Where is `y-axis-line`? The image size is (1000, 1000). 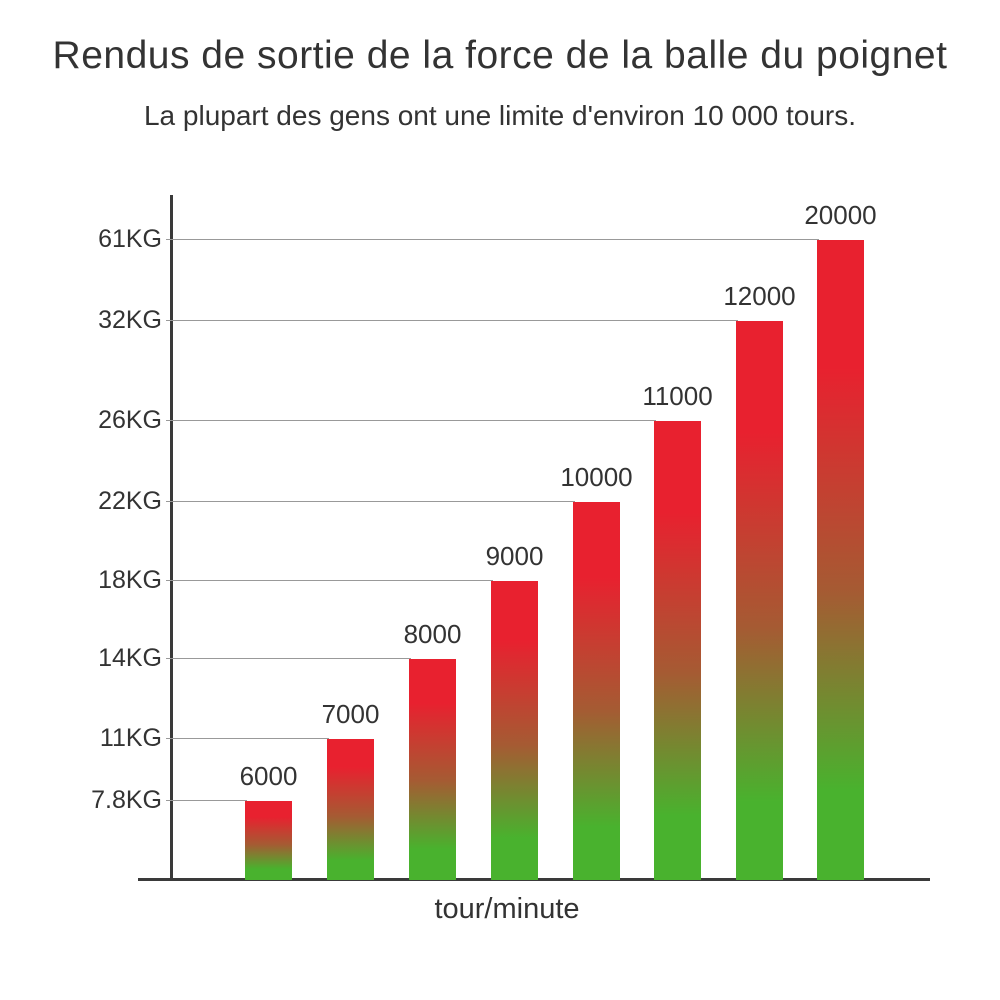
y-axis-line is located at coordinates (171, 538).